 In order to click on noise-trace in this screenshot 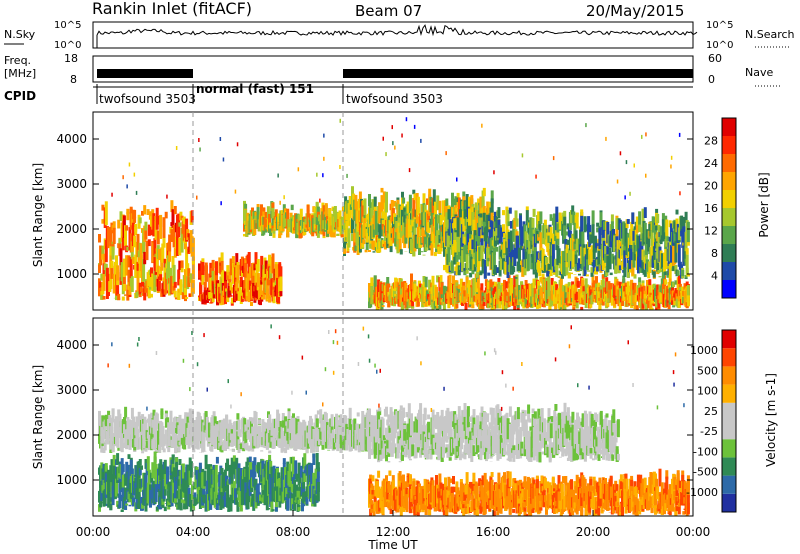, I will do `click(397, 36)`.